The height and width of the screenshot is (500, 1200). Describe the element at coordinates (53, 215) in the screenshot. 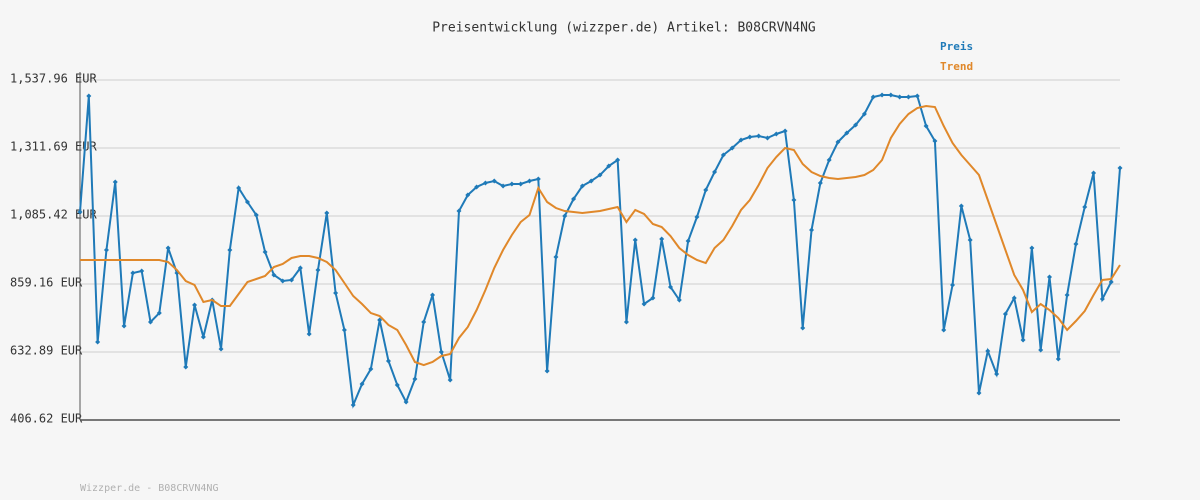

I see `y-tick-label: 1,085.42 EUR` at that location.